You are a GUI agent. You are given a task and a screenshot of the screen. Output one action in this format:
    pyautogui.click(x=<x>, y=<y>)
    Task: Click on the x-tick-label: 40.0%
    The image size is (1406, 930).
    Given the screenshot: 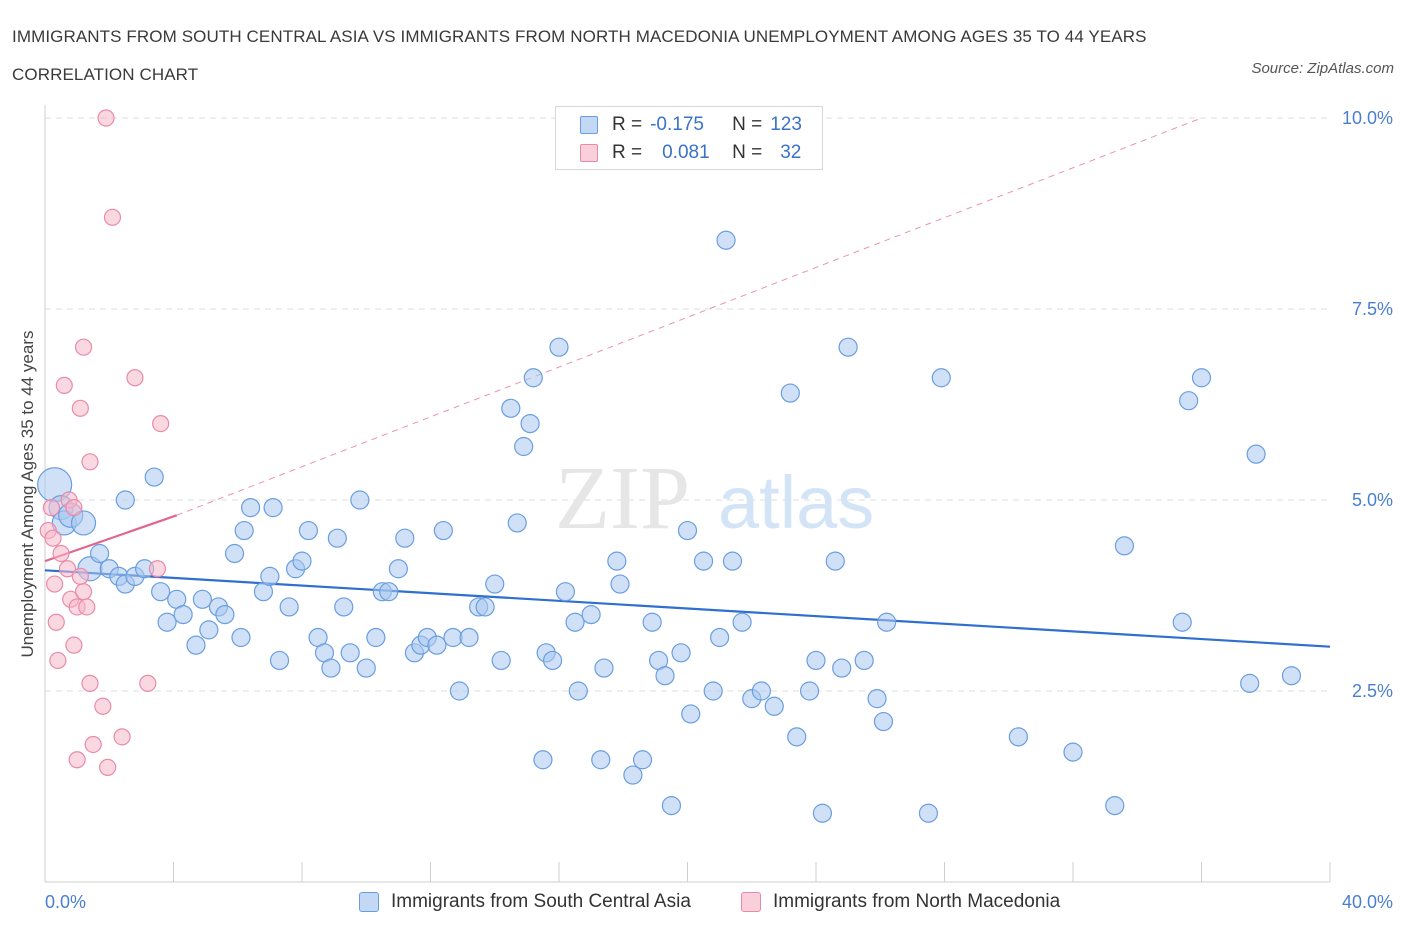 What is the action you would take?
    pyautogui.click(x=1367, y=902)
    